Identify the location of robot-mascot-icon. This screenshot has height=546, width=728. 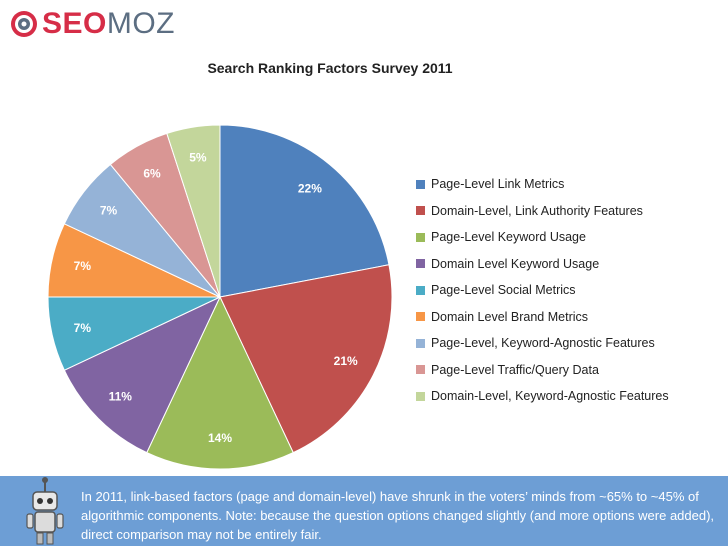
(45, 511).